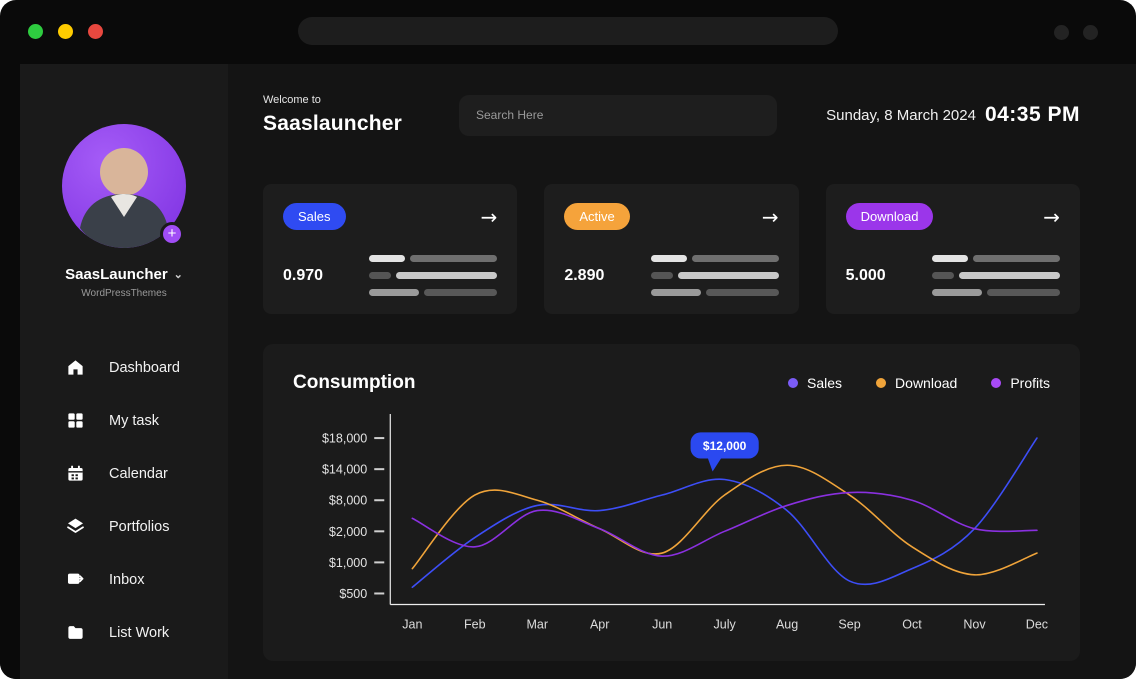 This screenshot has height=679, width=1136. What do you see at coordinates (916, 383) in the screenshot?
I see `legend-item-download: Download` at bounding box center [916, 383].